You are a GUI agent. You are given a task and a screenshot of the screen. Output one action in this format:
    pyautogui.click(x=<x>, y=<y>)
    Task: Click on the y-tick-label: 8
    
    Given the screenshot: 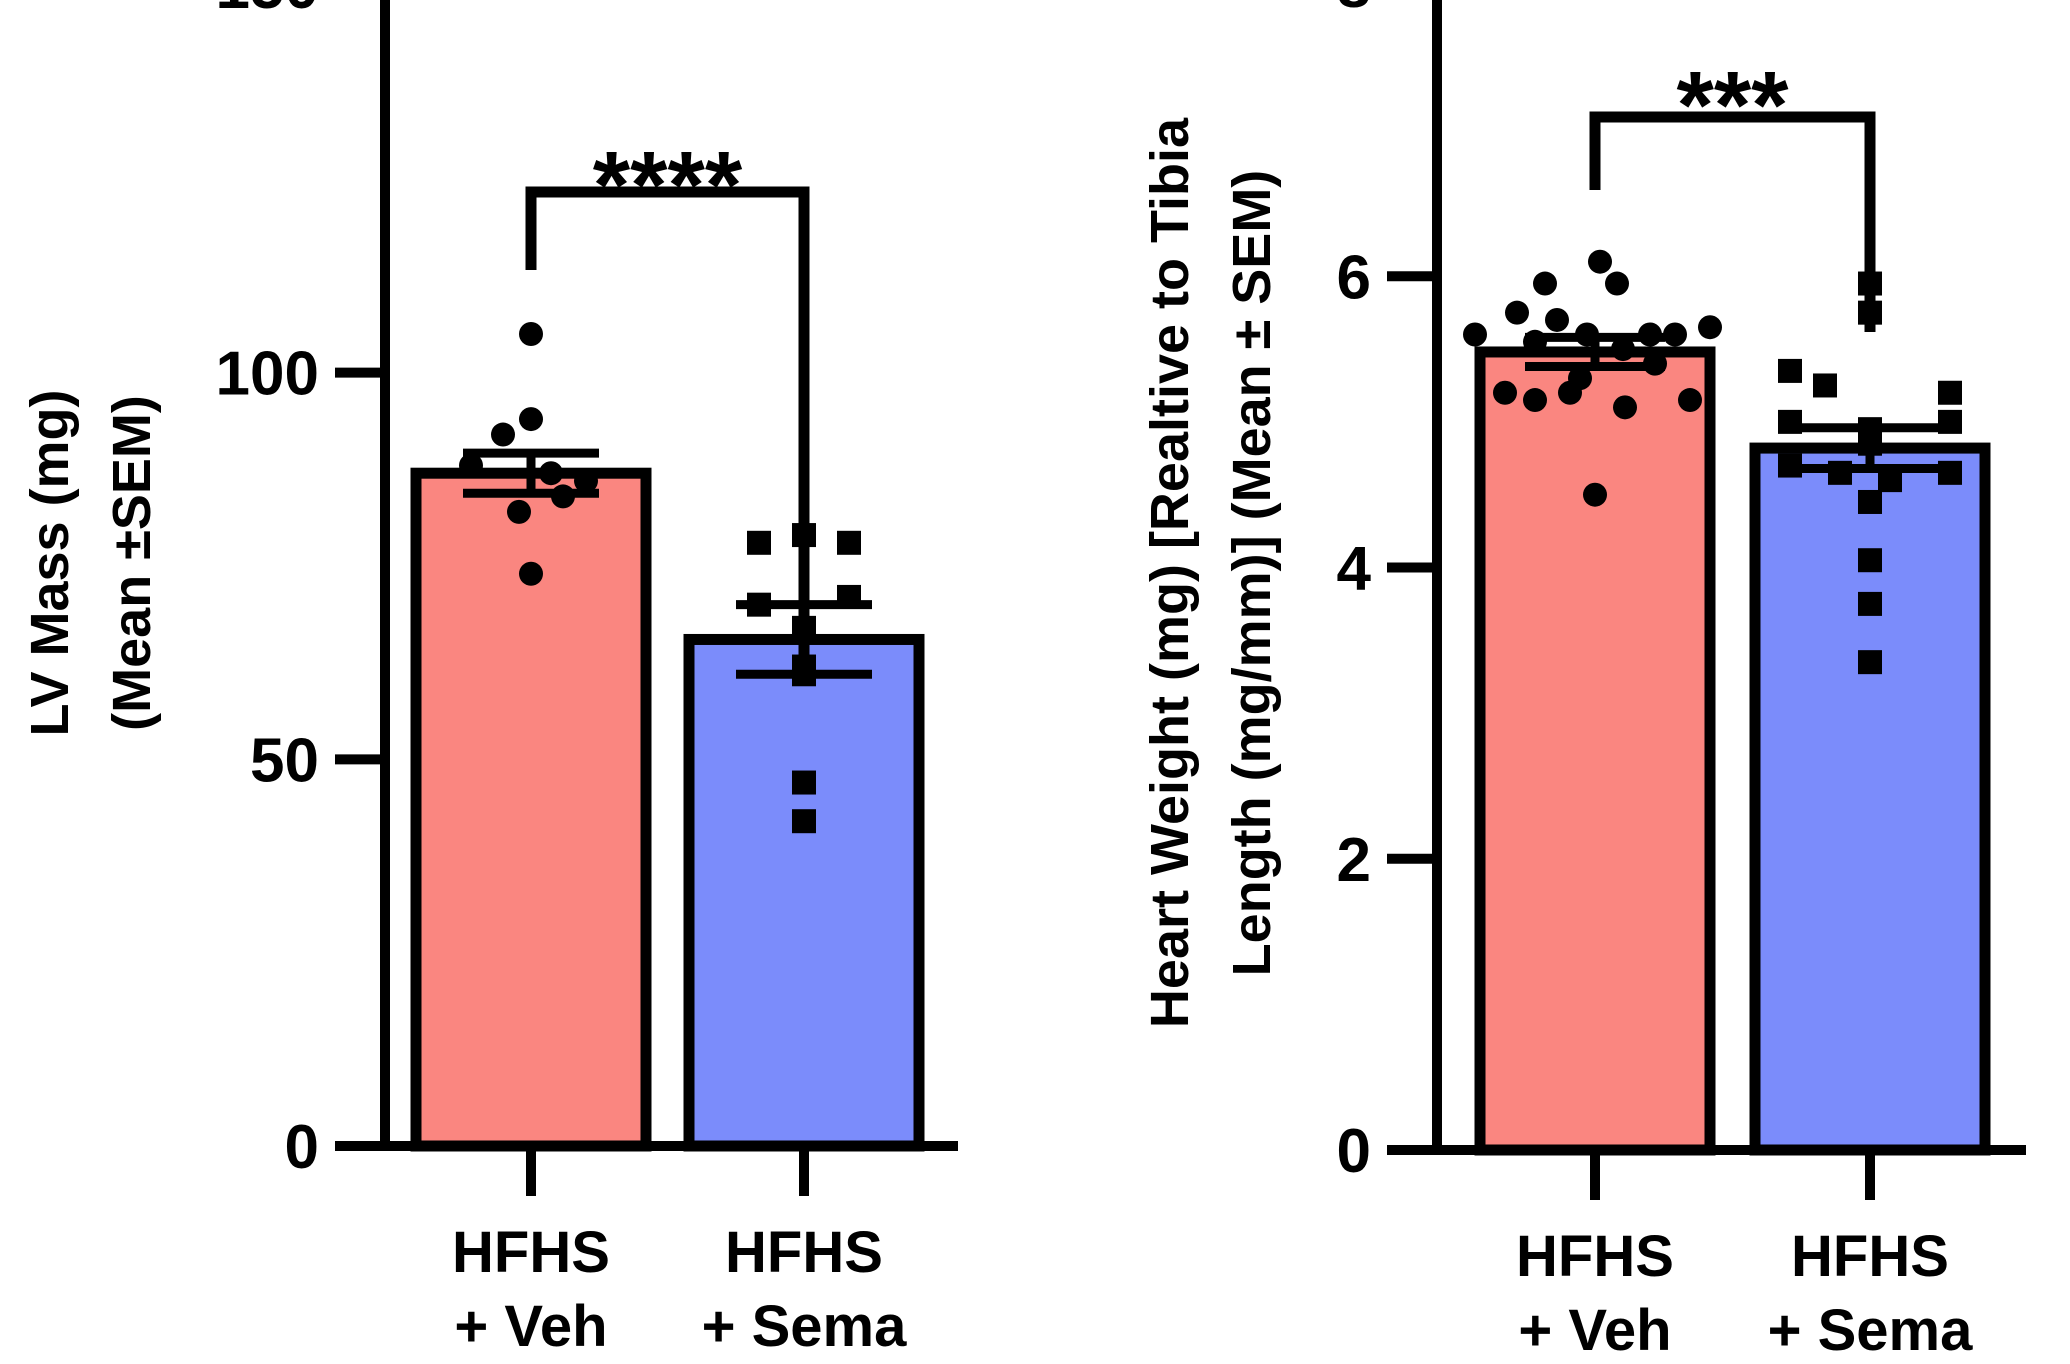 What is the action you would take?
    pyautogui.click(x=1354, y=10)
    